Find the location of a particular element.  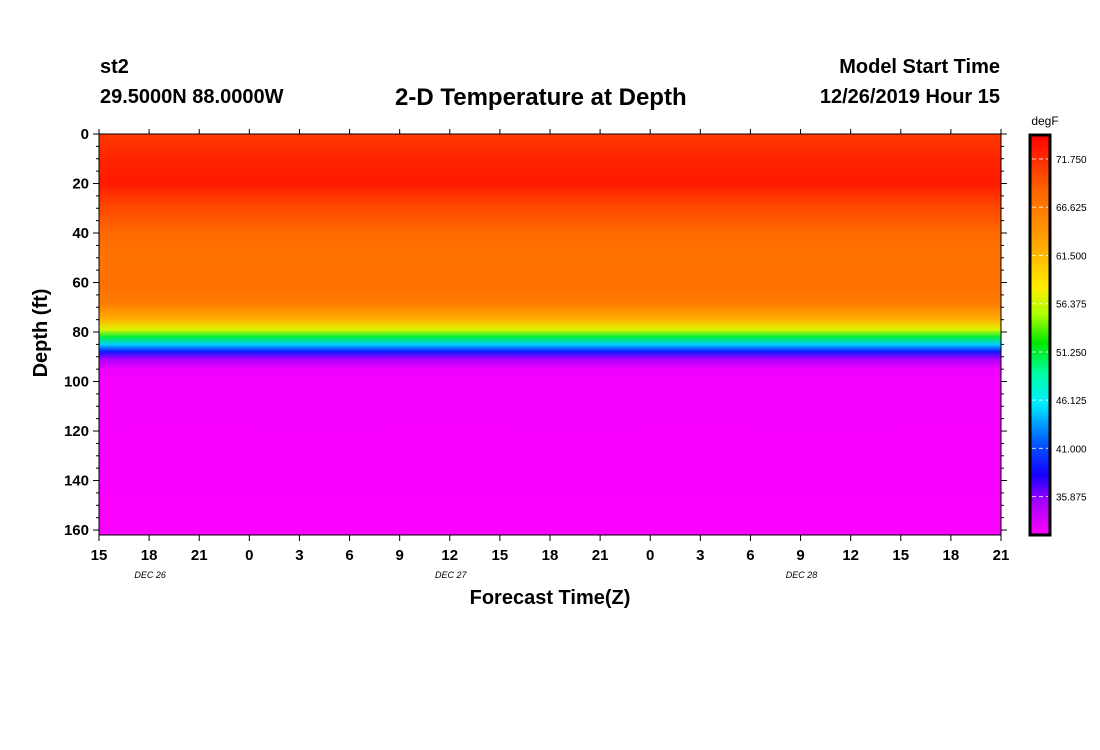

y-tick-label: 60 is located at coordinates (80, 283).